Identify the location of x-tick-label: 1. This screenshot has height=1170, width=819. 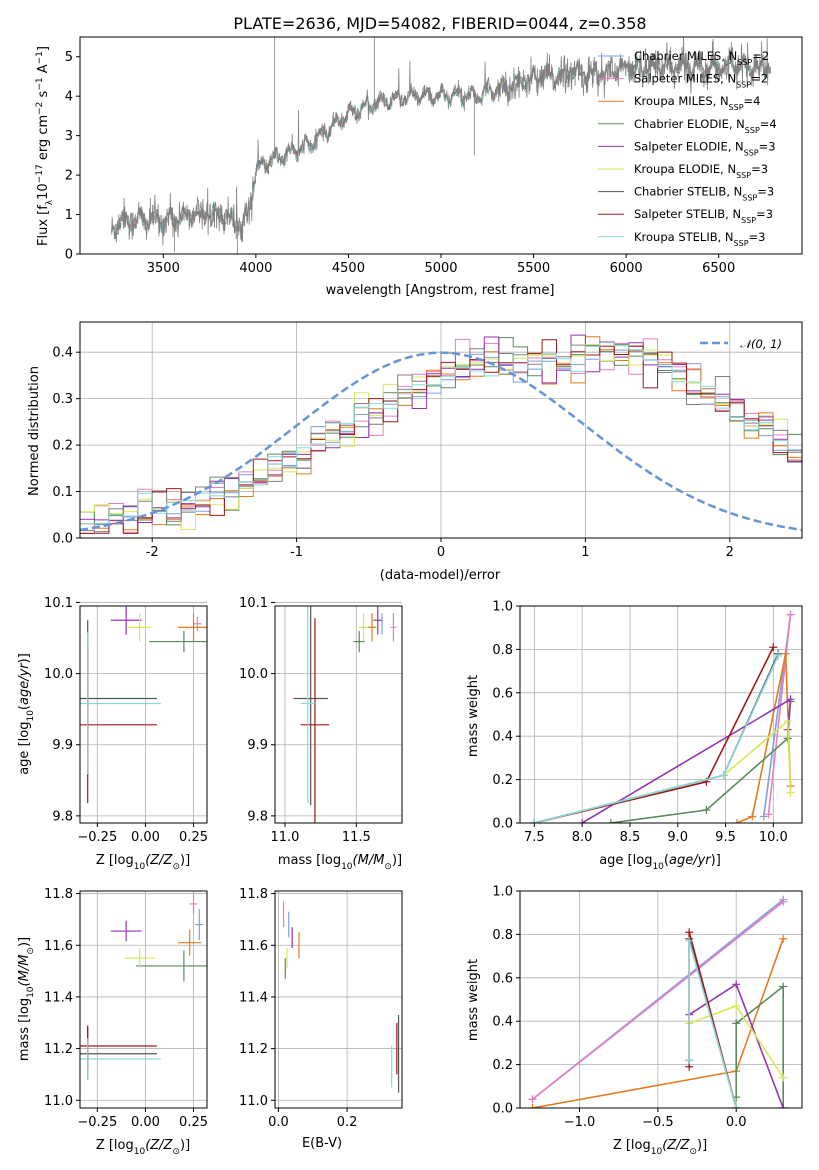
(585, 552).